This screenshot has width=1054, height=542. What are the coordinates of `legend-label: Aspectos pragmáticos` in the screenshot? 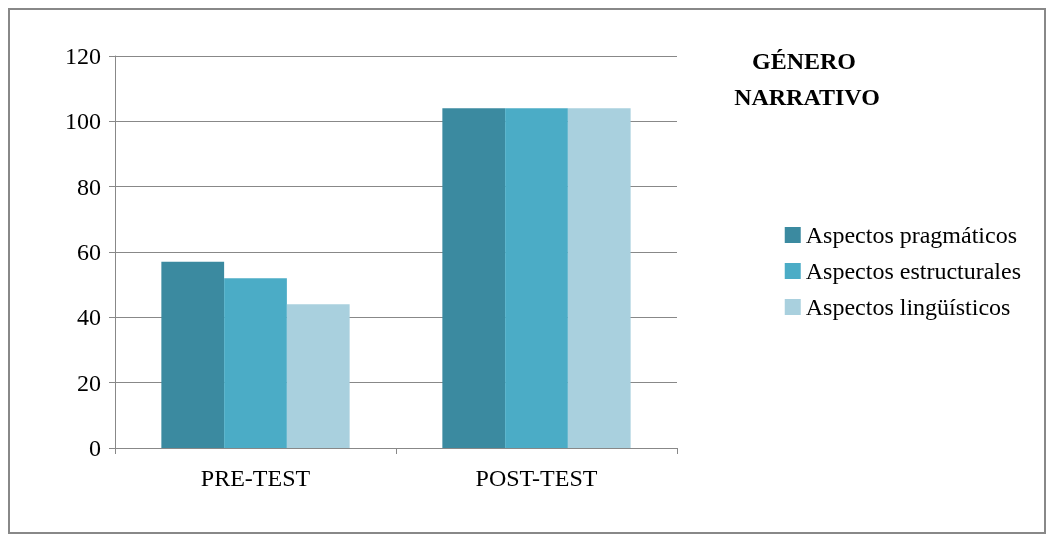 It's located at (911, 235).